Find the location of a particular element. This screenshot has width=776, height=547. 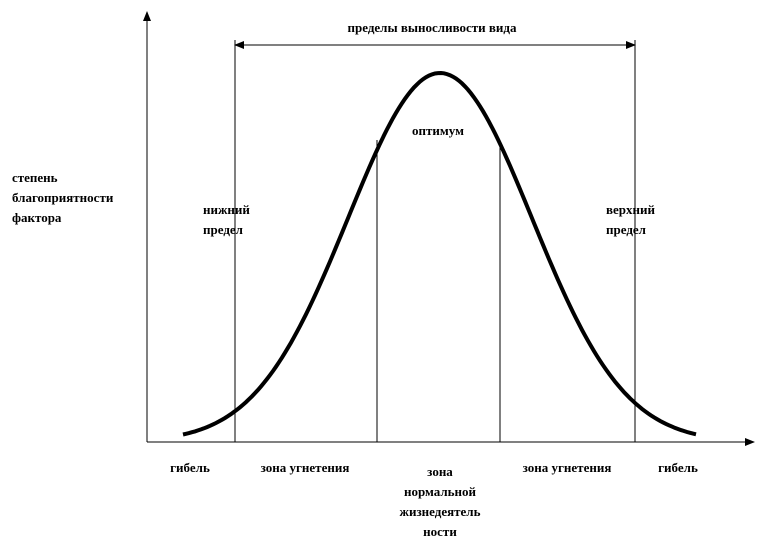

lower-limit-label: предел is located at coordinates (223, 229).